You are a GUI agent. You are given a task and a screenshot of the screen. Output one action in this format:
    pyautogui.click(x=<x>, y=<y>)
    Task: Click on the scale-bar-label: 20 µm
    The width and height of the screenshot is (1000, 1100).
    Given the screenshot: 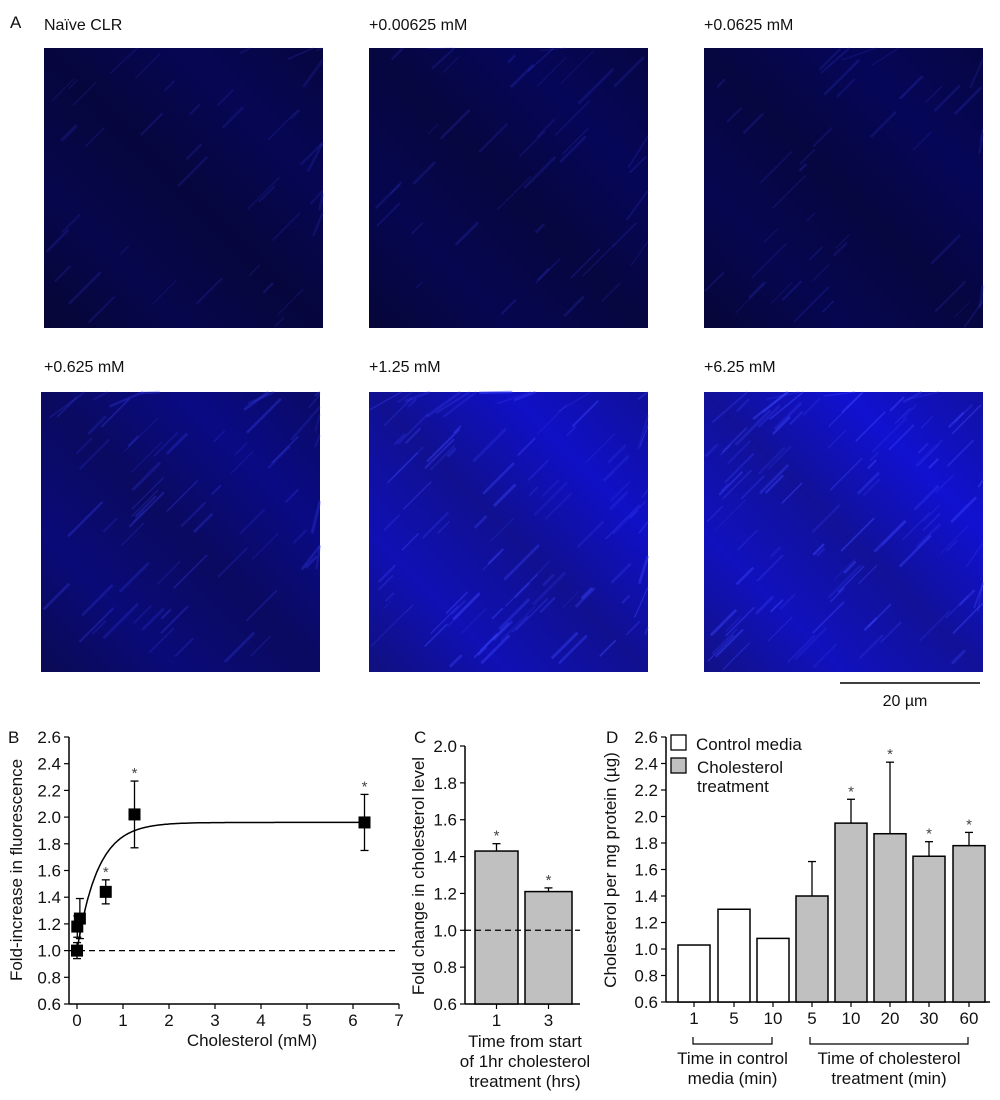 What is the action you would take?
    pyautogui.click(x=905, y=701)
    